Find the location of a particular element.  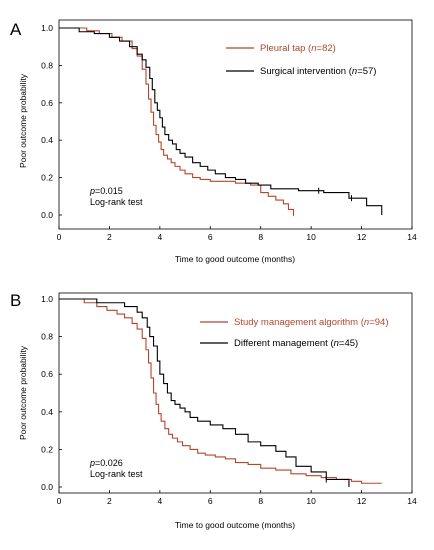

test-name-a: Log-rank test is located at coordinates (116, 202).